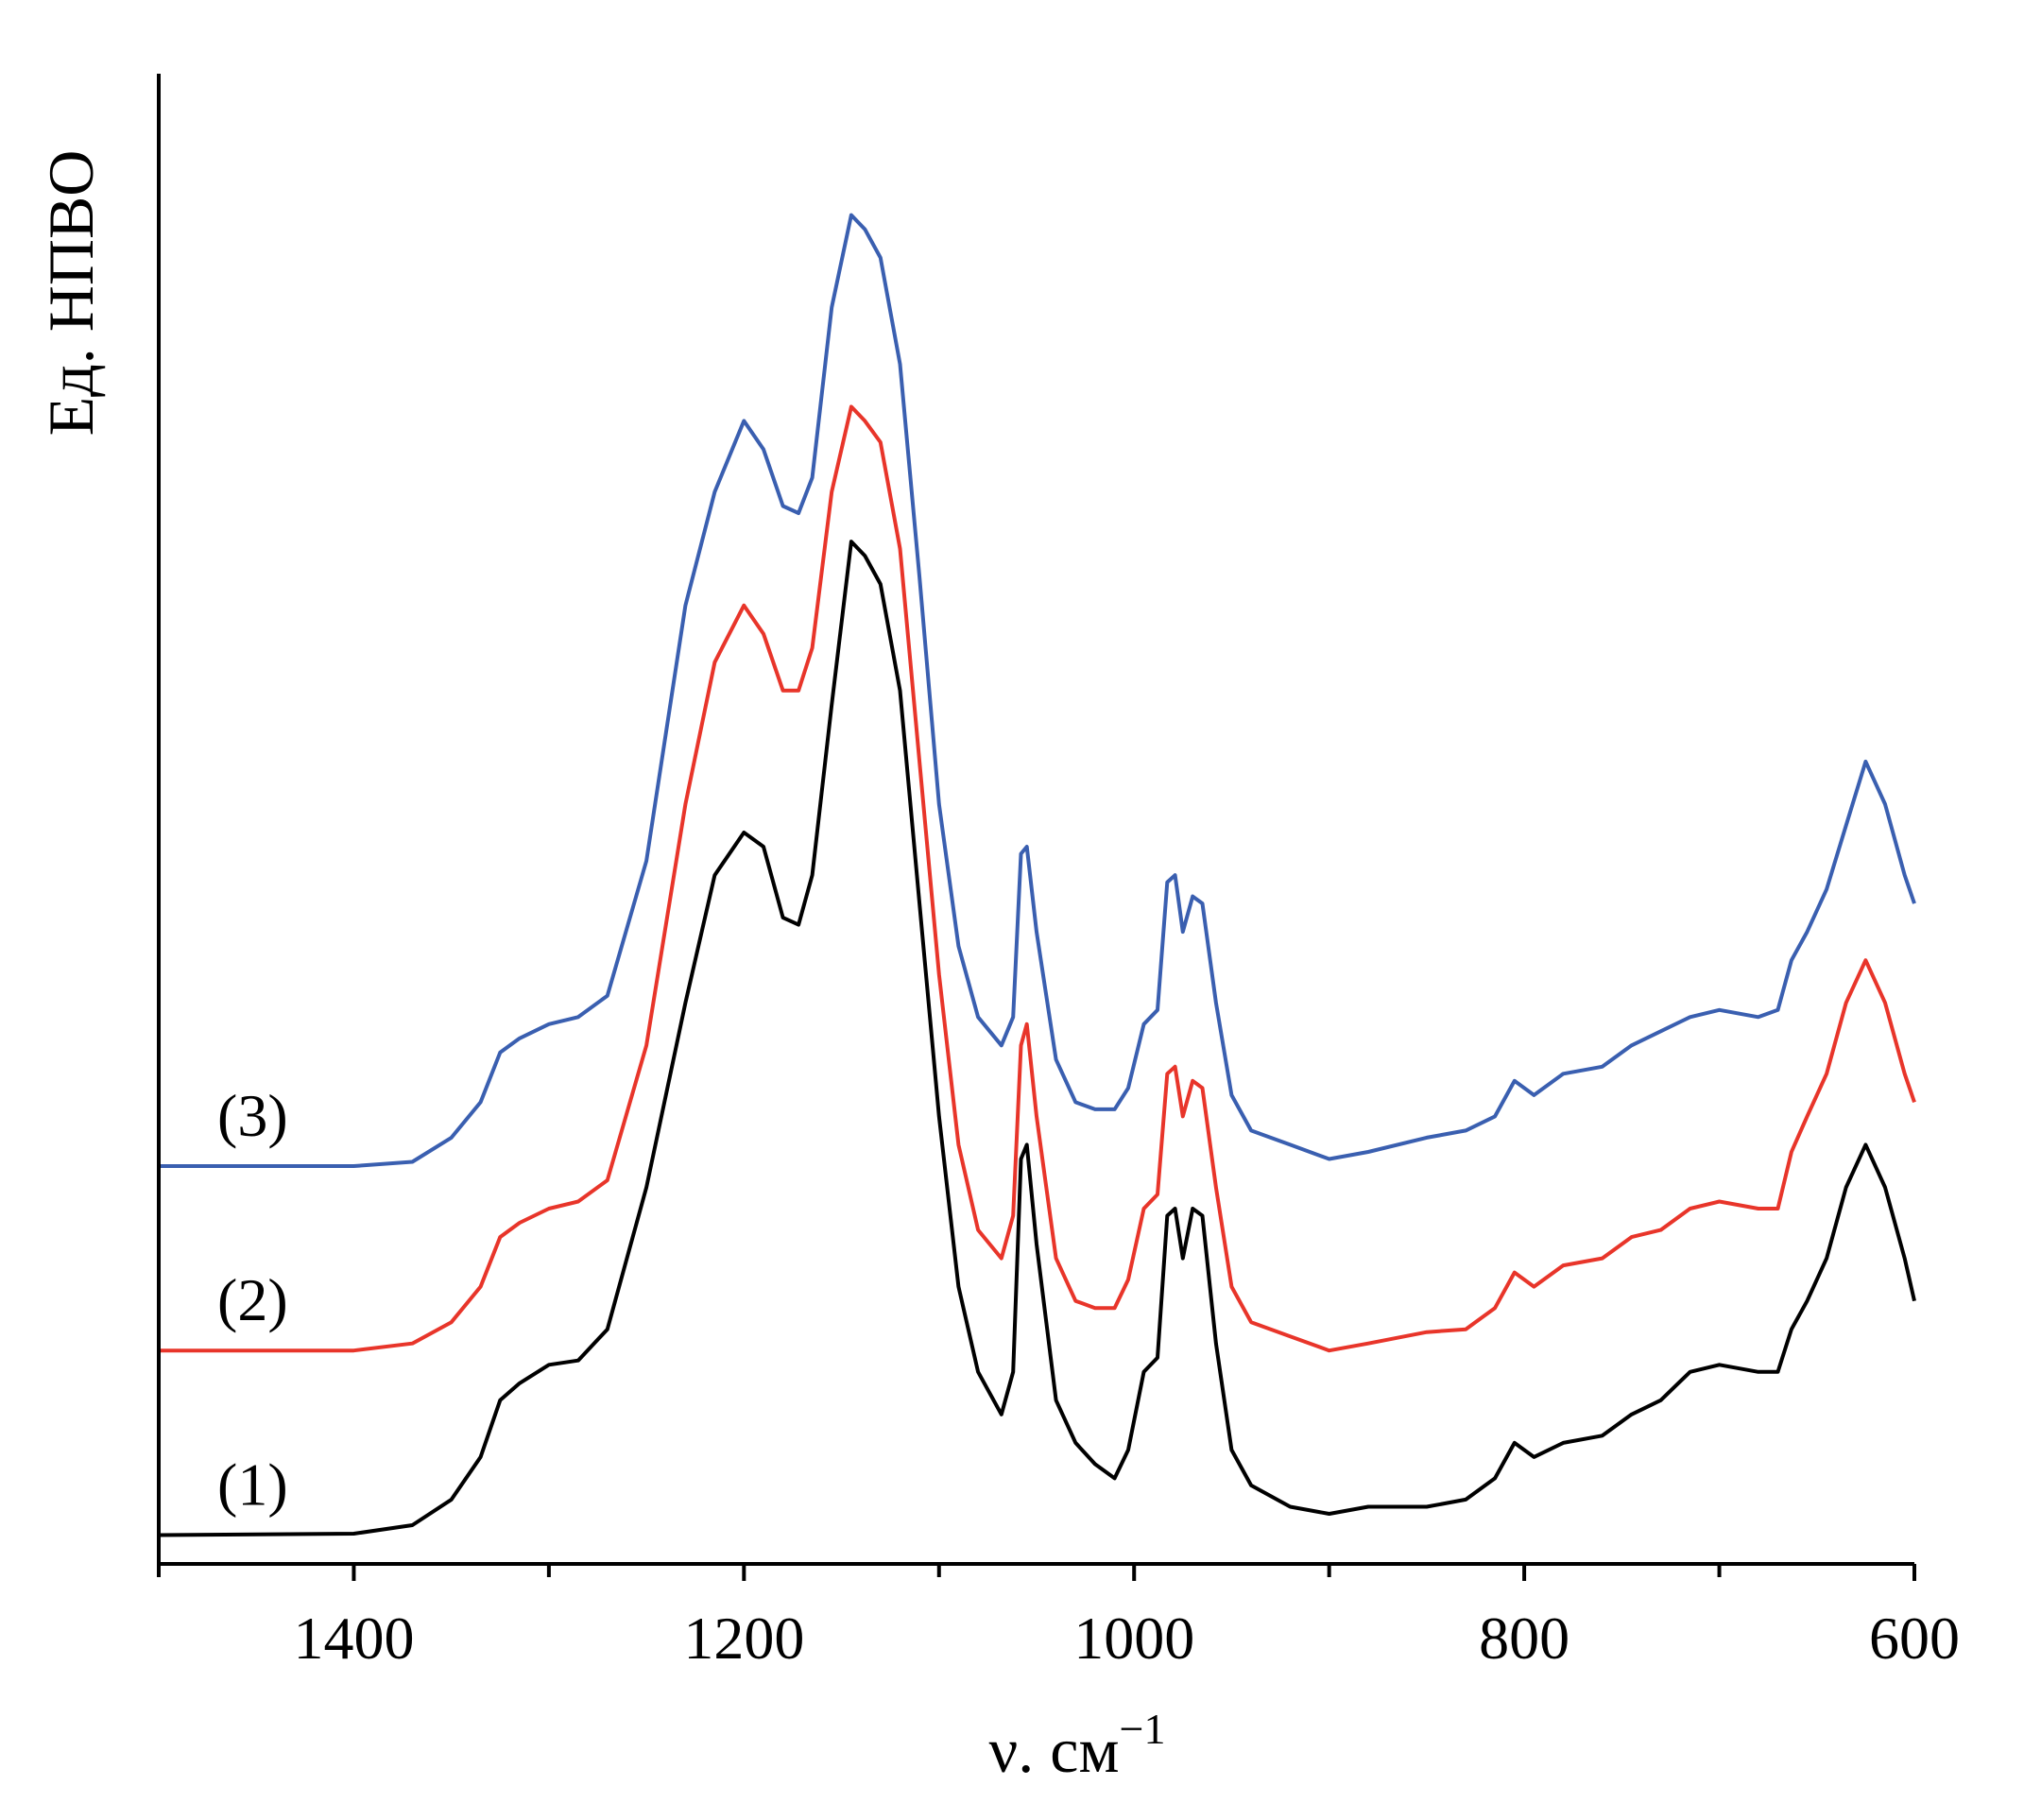  I want to click on y-axis-title: Ед. НПВО, so click(71, 293).